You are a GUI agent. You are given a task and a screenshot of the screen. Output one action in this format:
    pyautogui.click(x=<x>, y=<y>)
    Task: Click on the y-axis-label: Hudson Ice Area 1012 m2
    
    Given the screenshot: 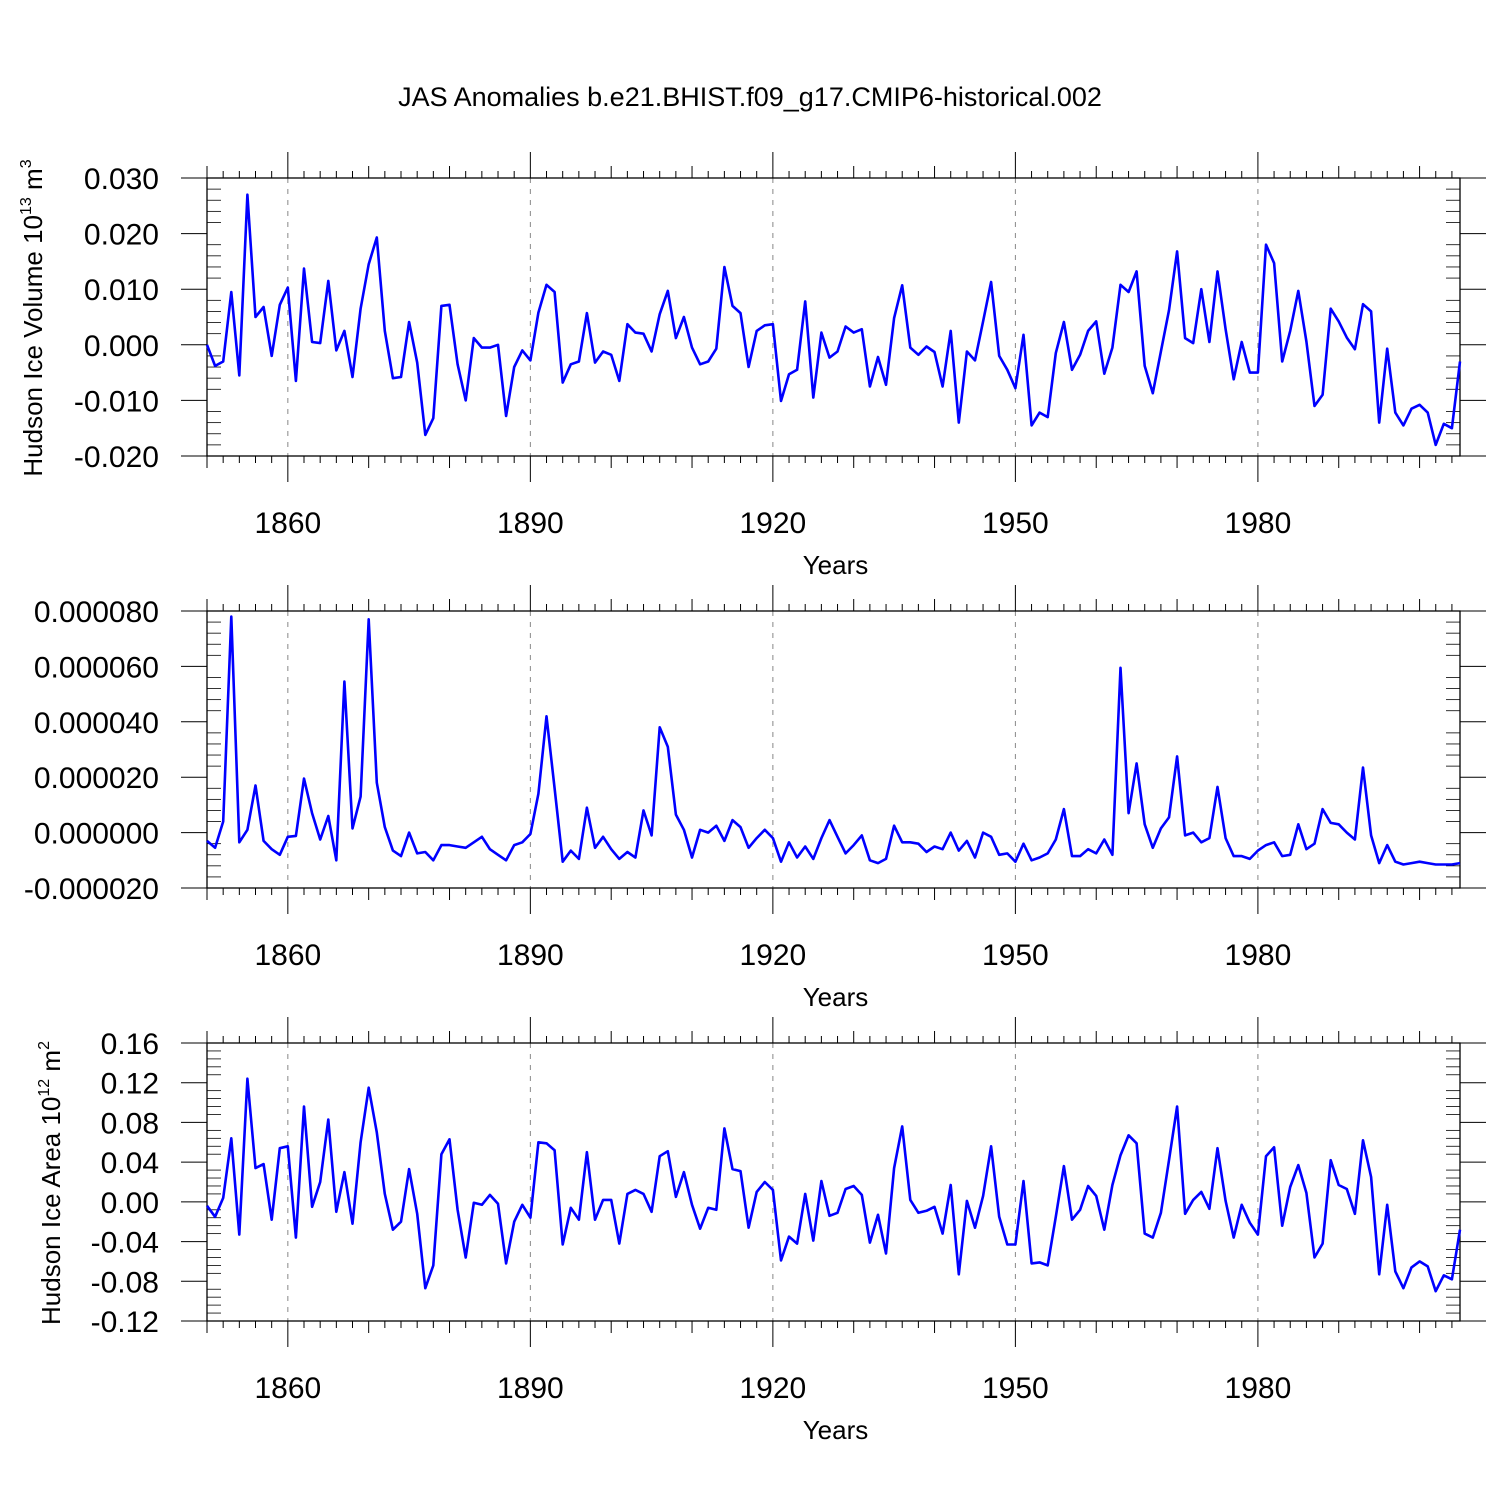 What is the action you would take?
    pyautogui.click(x=51, y=1183)
    